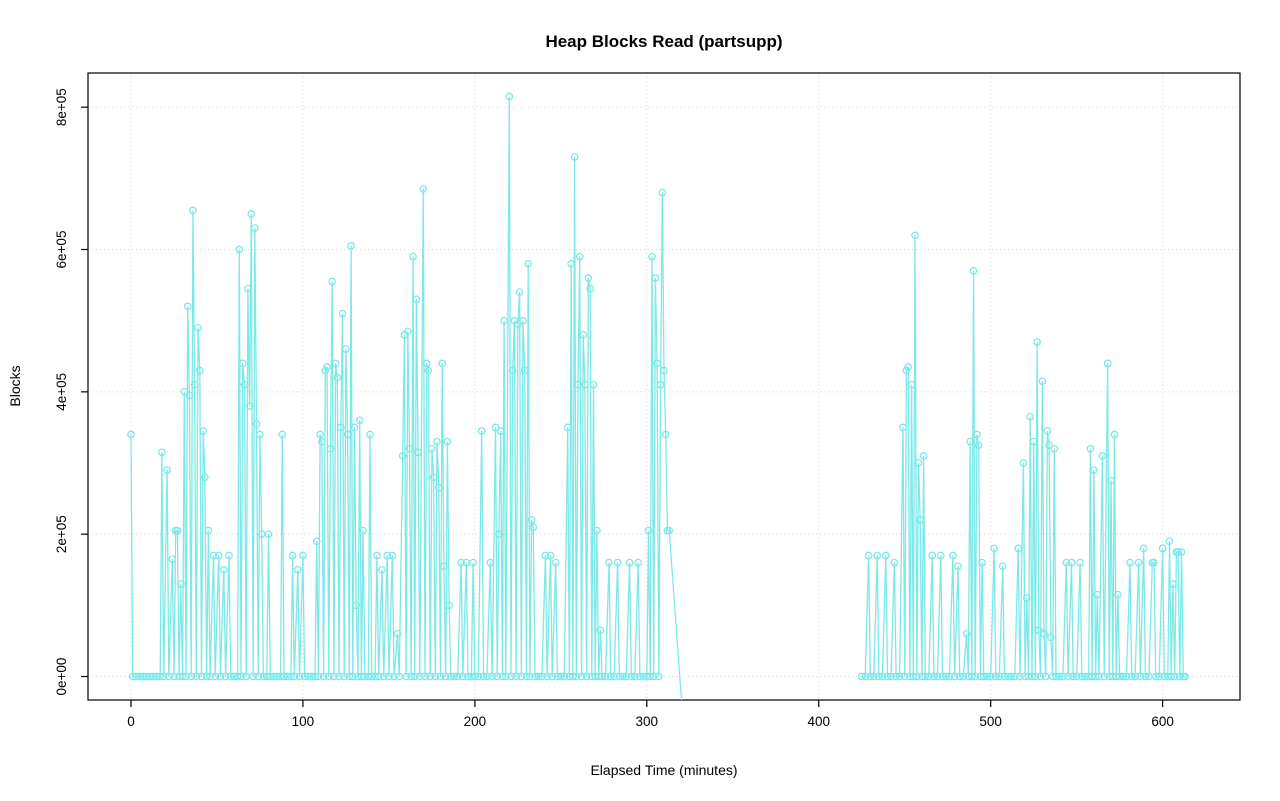 The image size is (1280, 801). What do you see at coordinates (303, 721) in the screenshot?
I see `svg-text: 100` at bounding box center [303, 721].